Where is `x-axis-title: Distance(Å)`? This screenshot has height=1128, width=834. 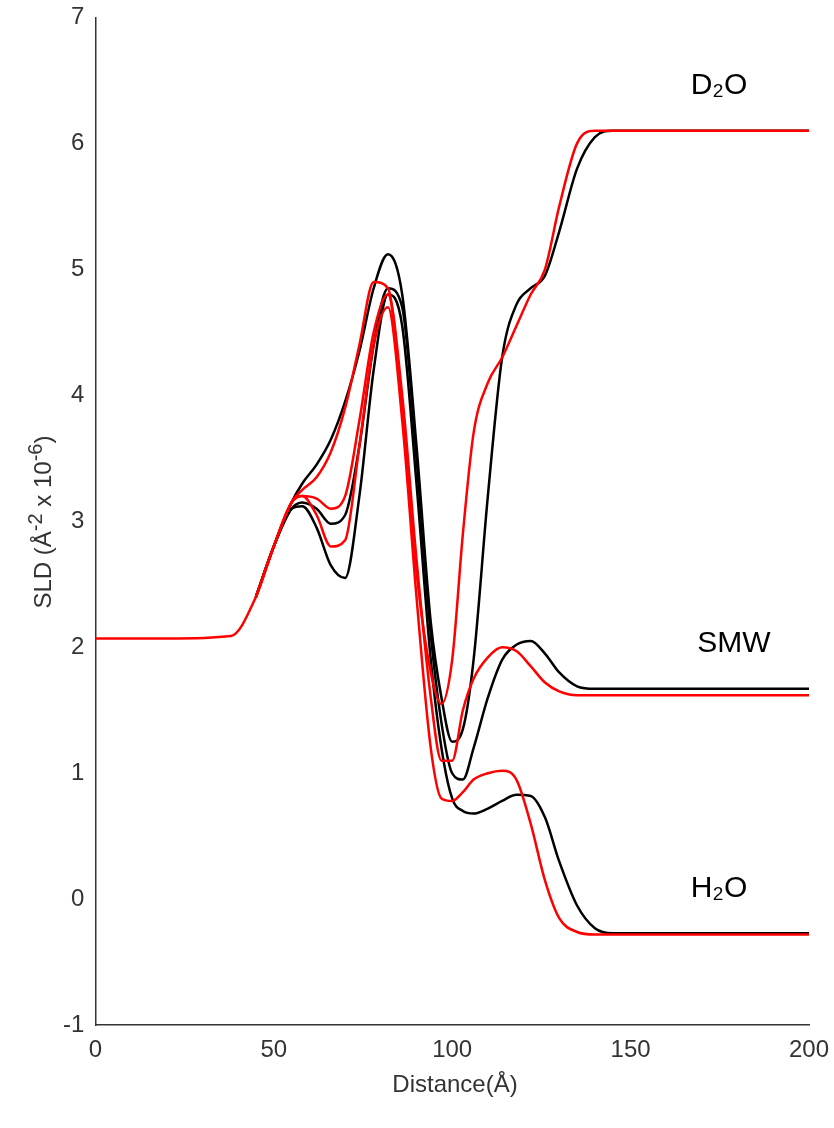 x-axis-title: Distance(Å) is located at coordinates (455, 1084).